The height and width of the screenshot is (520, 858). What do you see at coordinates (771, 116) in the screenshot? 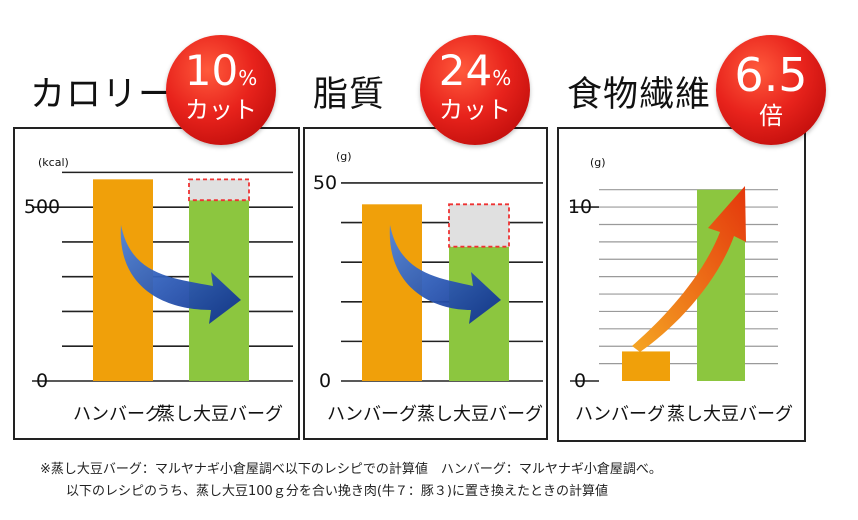
I see `badge-label: 倍` at bounding box center [771, 116].